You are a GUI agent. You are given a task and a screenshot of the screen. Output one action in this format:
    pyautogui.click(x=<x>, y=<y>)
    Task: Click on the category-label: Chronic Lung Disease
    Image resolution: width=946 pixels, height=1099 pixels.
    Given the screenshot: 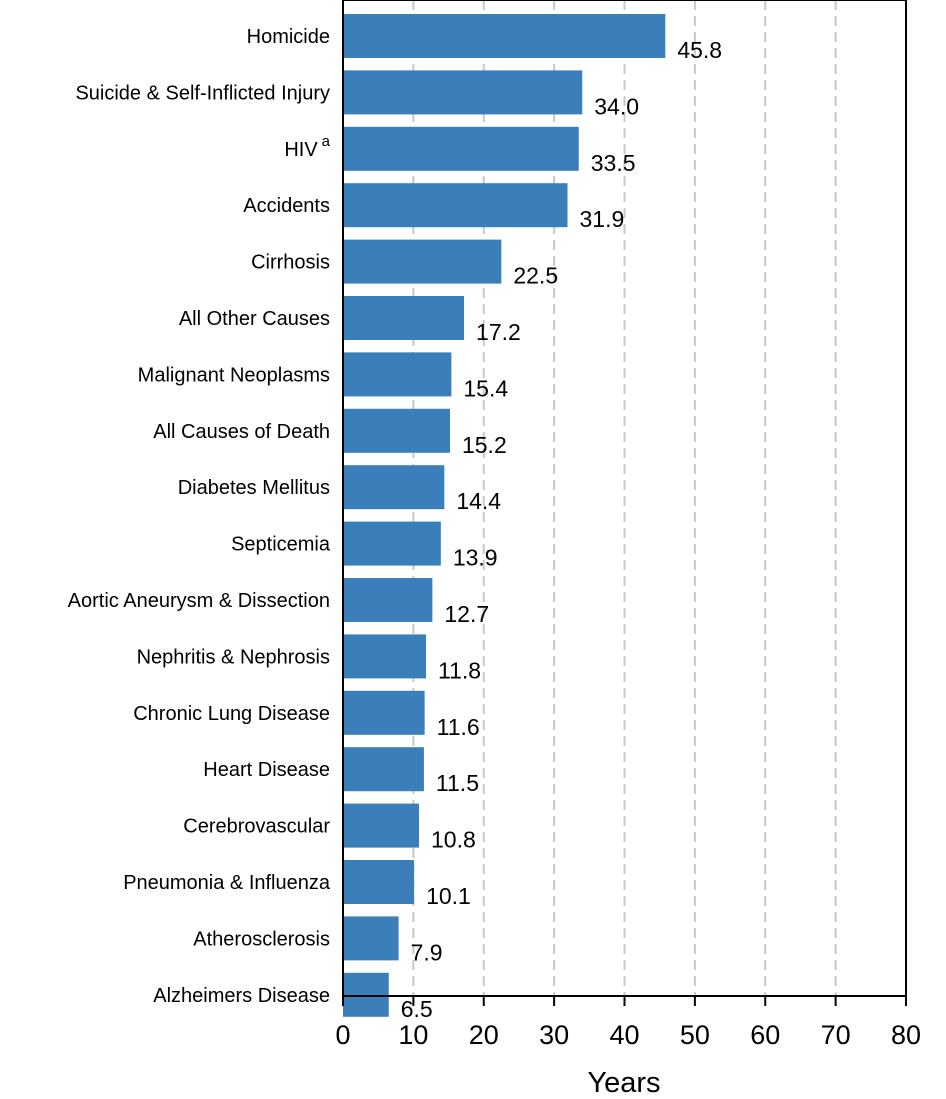 What is the action you would take?
    pyautogui.click(x=231, y=714)
    